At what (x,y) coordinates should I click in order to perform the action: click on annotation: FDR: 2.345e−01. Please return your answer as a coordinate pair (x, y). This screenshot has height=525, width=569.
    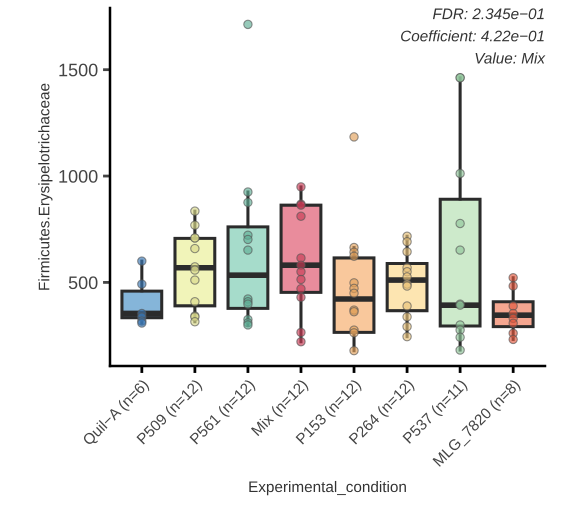
    Looking at the image, I should click on (488, 14).